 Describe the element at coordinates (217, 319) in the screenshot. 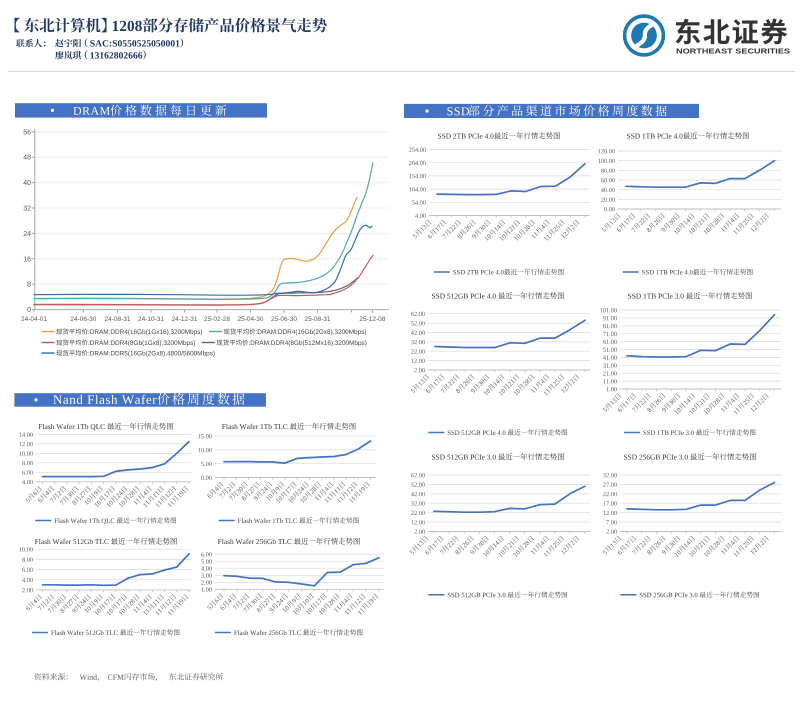

I see `svg-text: 25-02-28` at that location.